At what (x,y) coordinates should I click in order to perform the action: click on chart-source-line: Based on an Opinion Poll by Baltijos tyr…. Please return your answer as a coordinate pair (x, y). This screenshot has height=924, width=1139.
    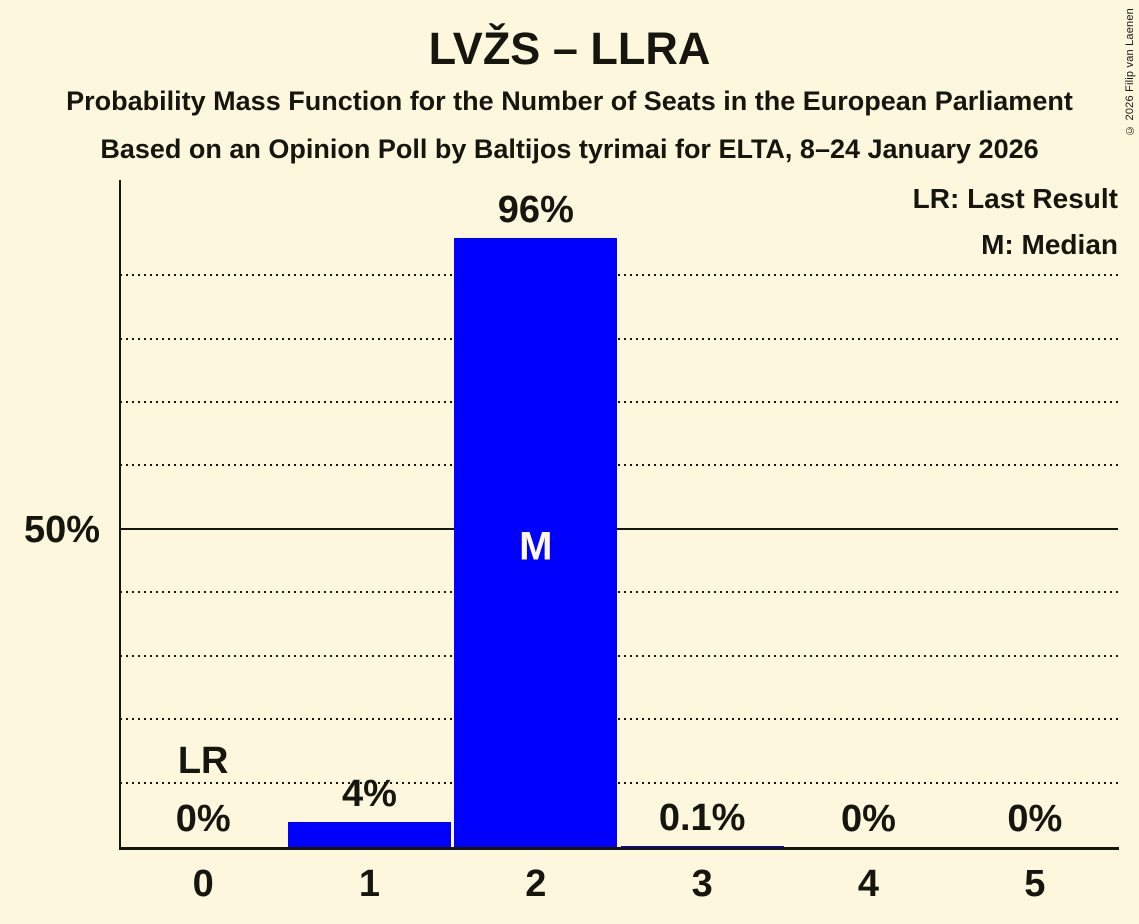
    Looking at the image, I should click on (569, 149).